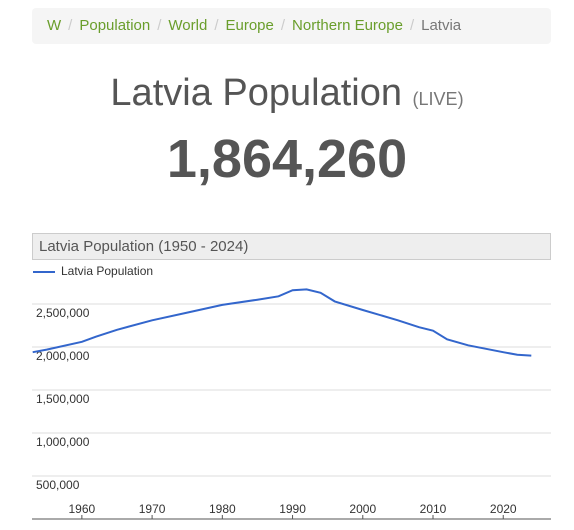 The height and width of the screenshot is (530, 574). Describe the element at coordinates (54, 25) in the screenshot. I see `breadcrumb-item: W` at that location.